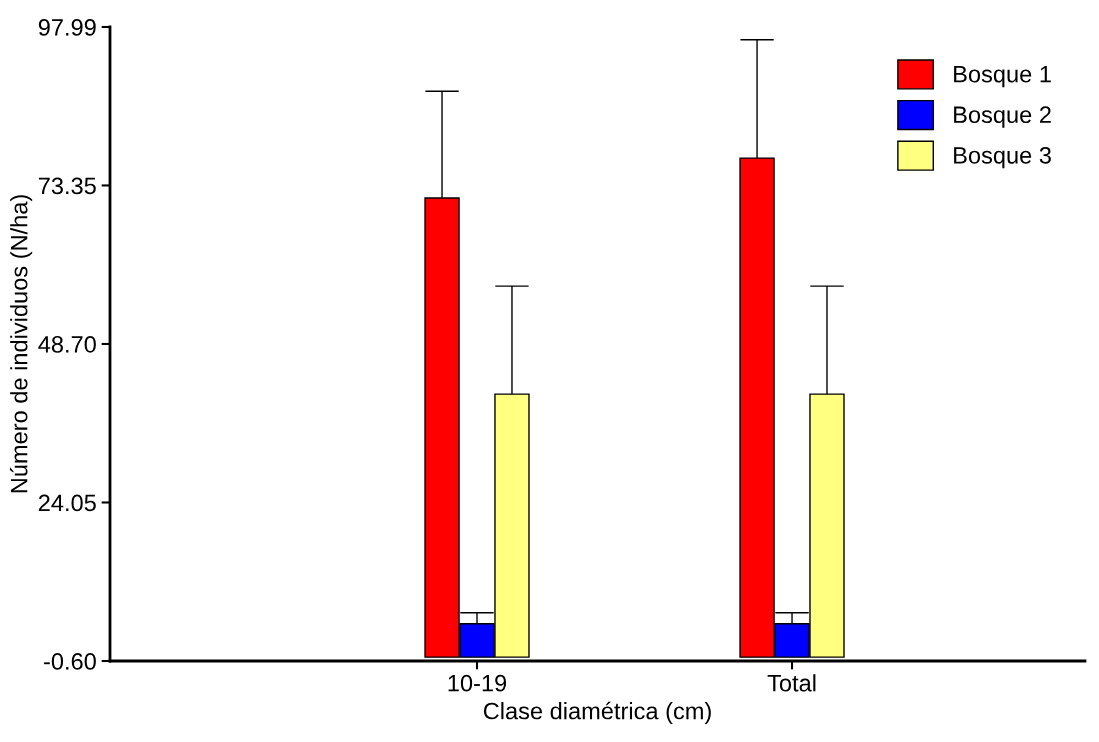 Image resolution: width=1099 pixels, height=742 pixels. Describe the element at coordinates (70, 661) in the screenshot. I see `y-tick-label: -0.60` at that location.